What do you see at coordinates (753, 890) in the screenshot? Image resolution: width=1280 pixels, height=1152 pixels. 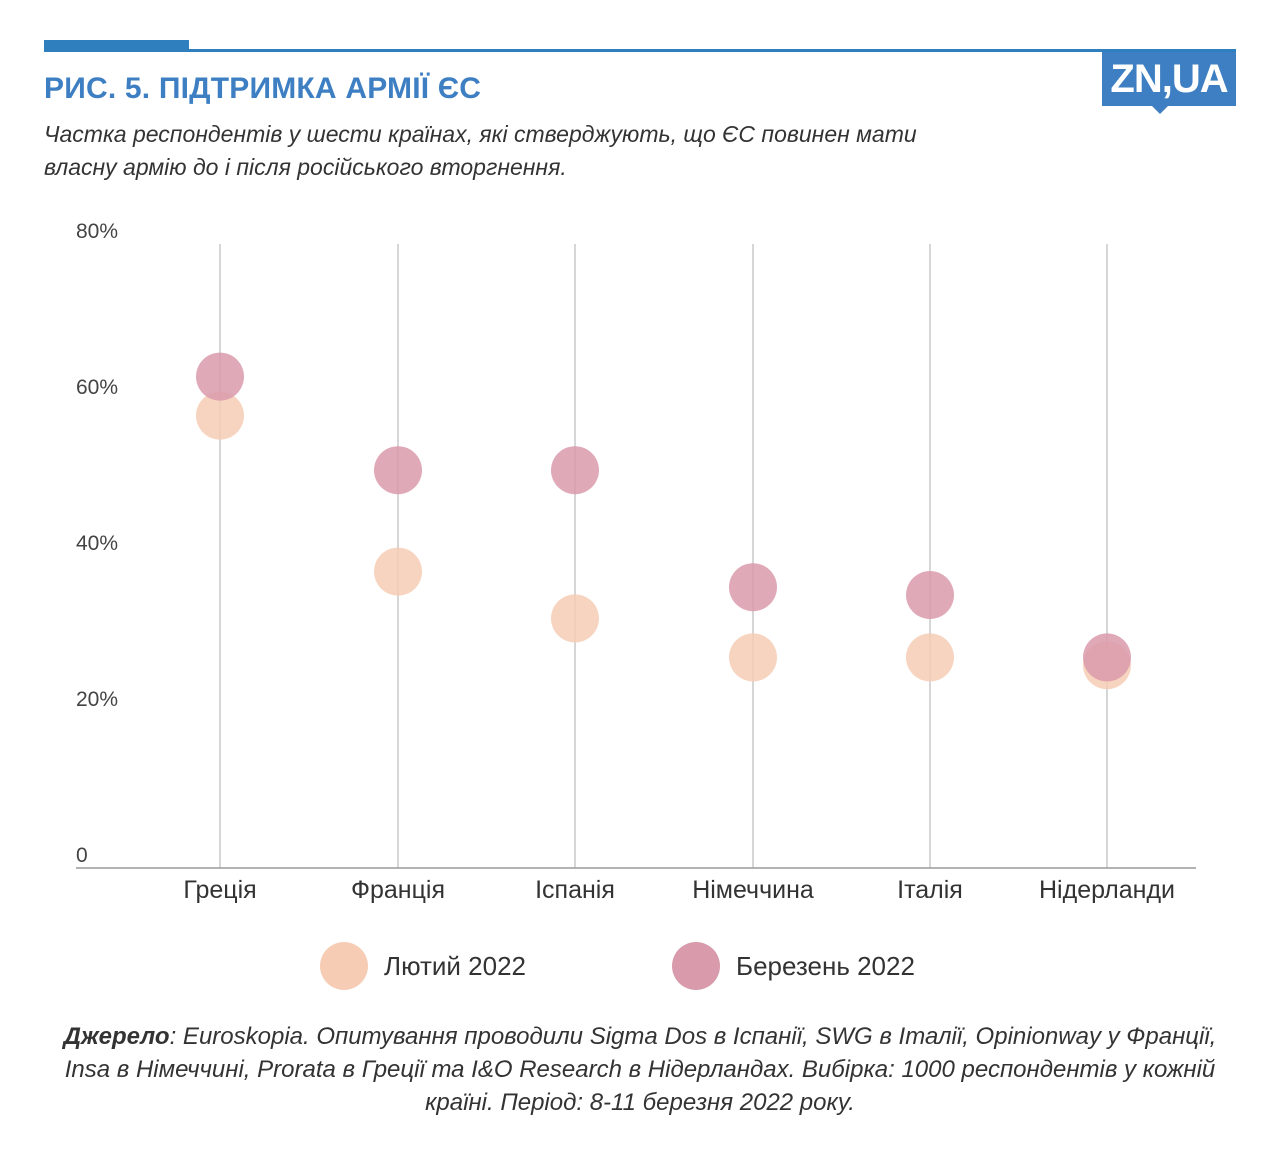 I see `x-tick-label: Німеччина` at bounding box center [753, 890].